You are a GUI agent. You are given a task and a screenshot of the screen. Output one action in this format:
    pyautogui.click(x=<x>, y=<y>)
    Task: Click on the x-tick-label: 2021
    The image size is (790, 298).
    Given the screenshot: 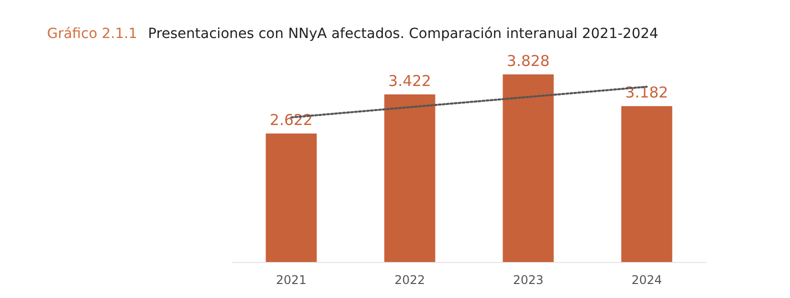 What is the action you would take?
    pyautogui.click(x=291, y=280)
    